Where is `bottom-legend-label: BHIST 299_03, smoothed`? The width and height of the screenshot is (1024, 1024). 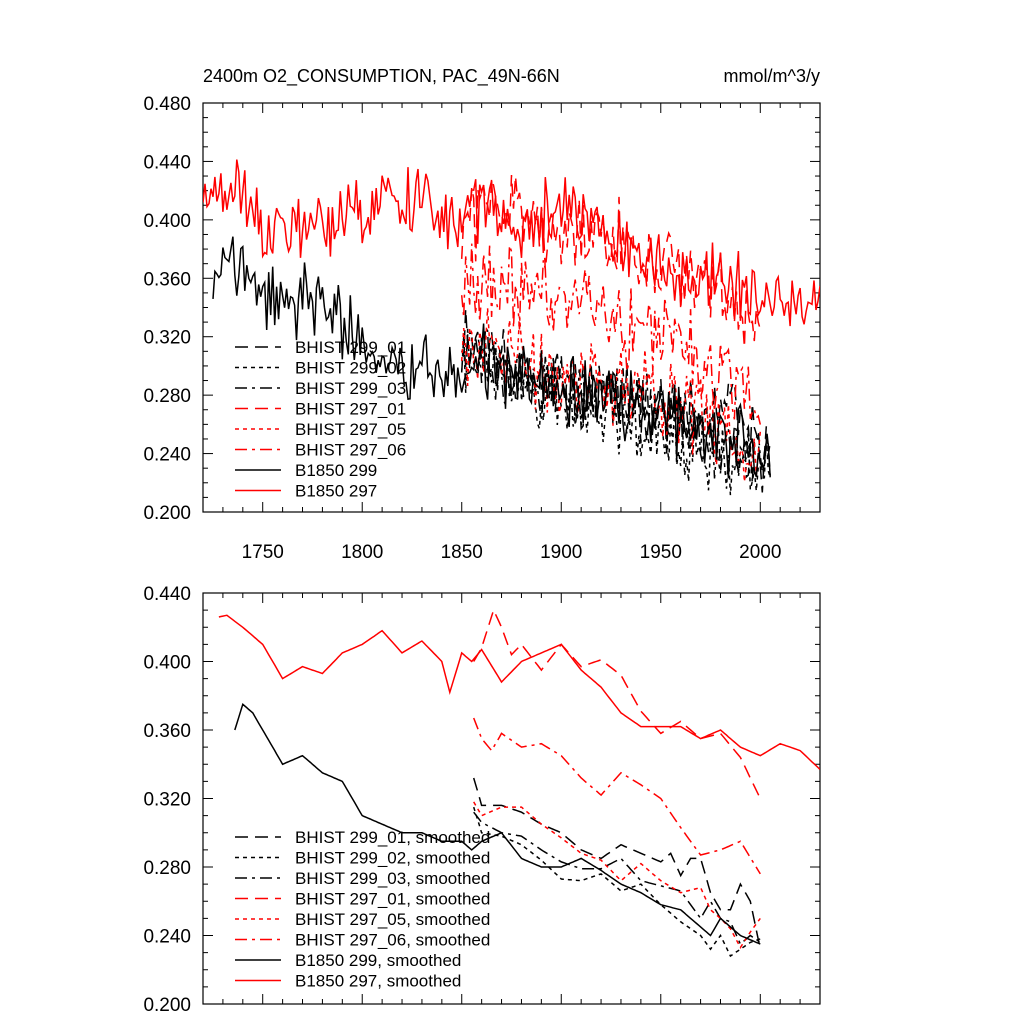 bottom-legend-label: BHIST 299_03, smoothed is located at coordinates (392, 878).